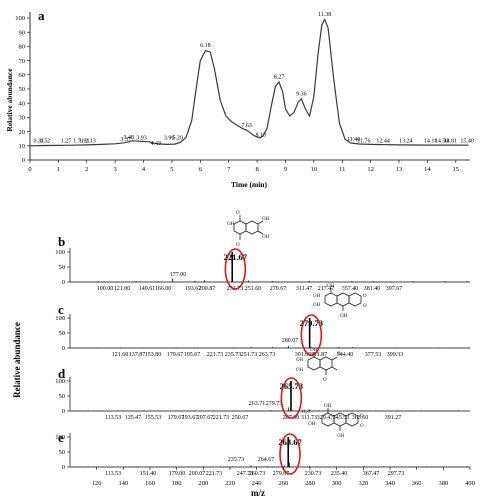  Describe the element at coordinates (23, 160) in the screenshot. I see `y-tick-label: 0` at that location.